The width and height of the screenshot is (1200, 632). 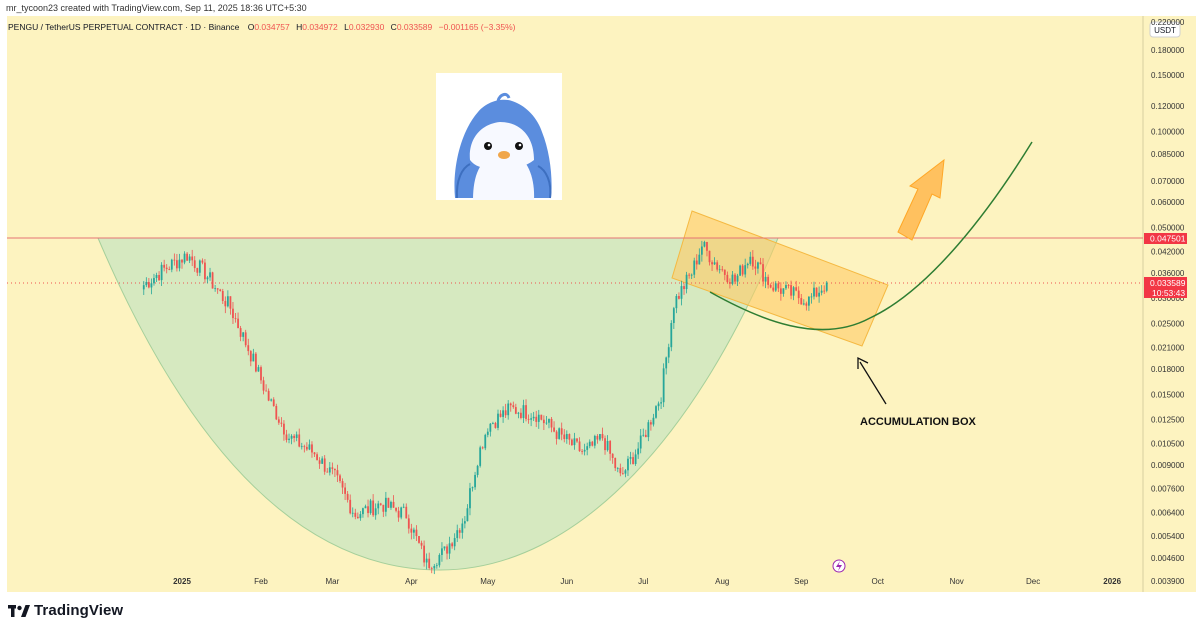 I want to click on open-label: O, so click(x=251, y=27).